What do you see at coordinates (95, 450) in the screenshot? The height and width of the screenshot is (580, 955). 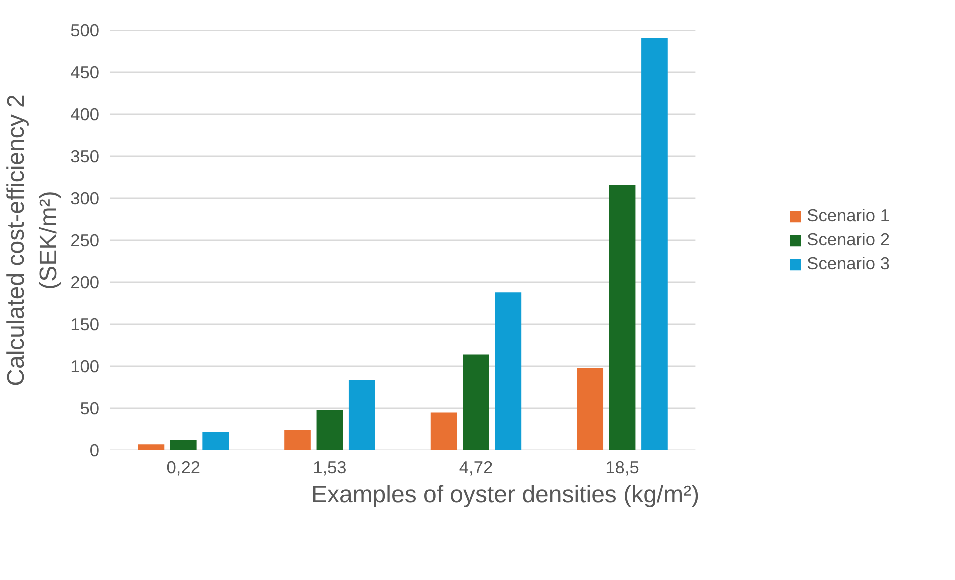 I see `y-tick-label: 0` at bounding box center [95, 450].